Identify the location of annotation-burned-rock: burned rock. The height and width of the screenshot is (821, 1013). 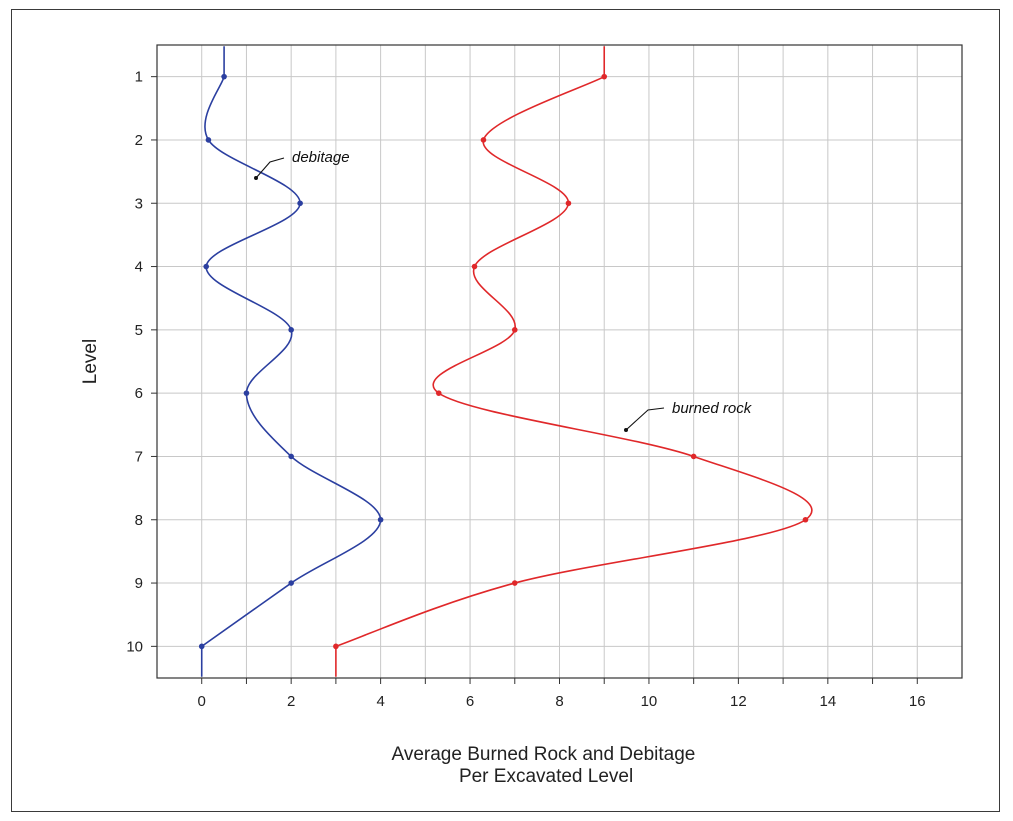
(688, 416).